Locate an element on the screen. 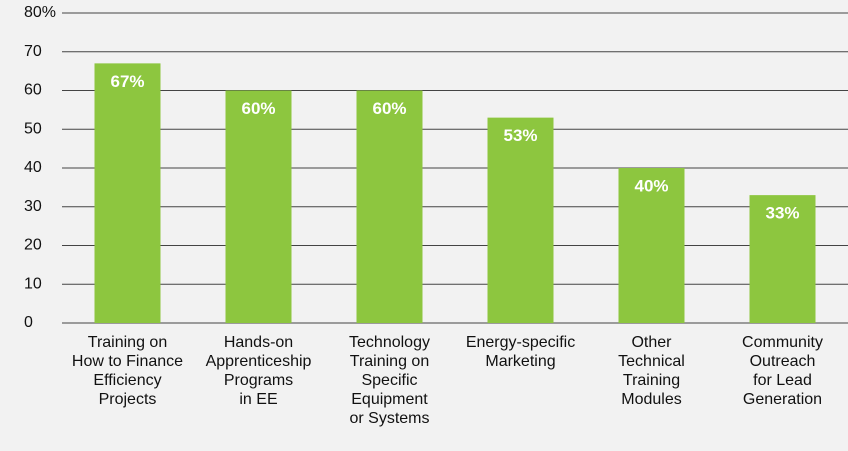 The height and width of the screenshot is (451, 848). x-tick-label: Other is located at coordinates (651, 342).